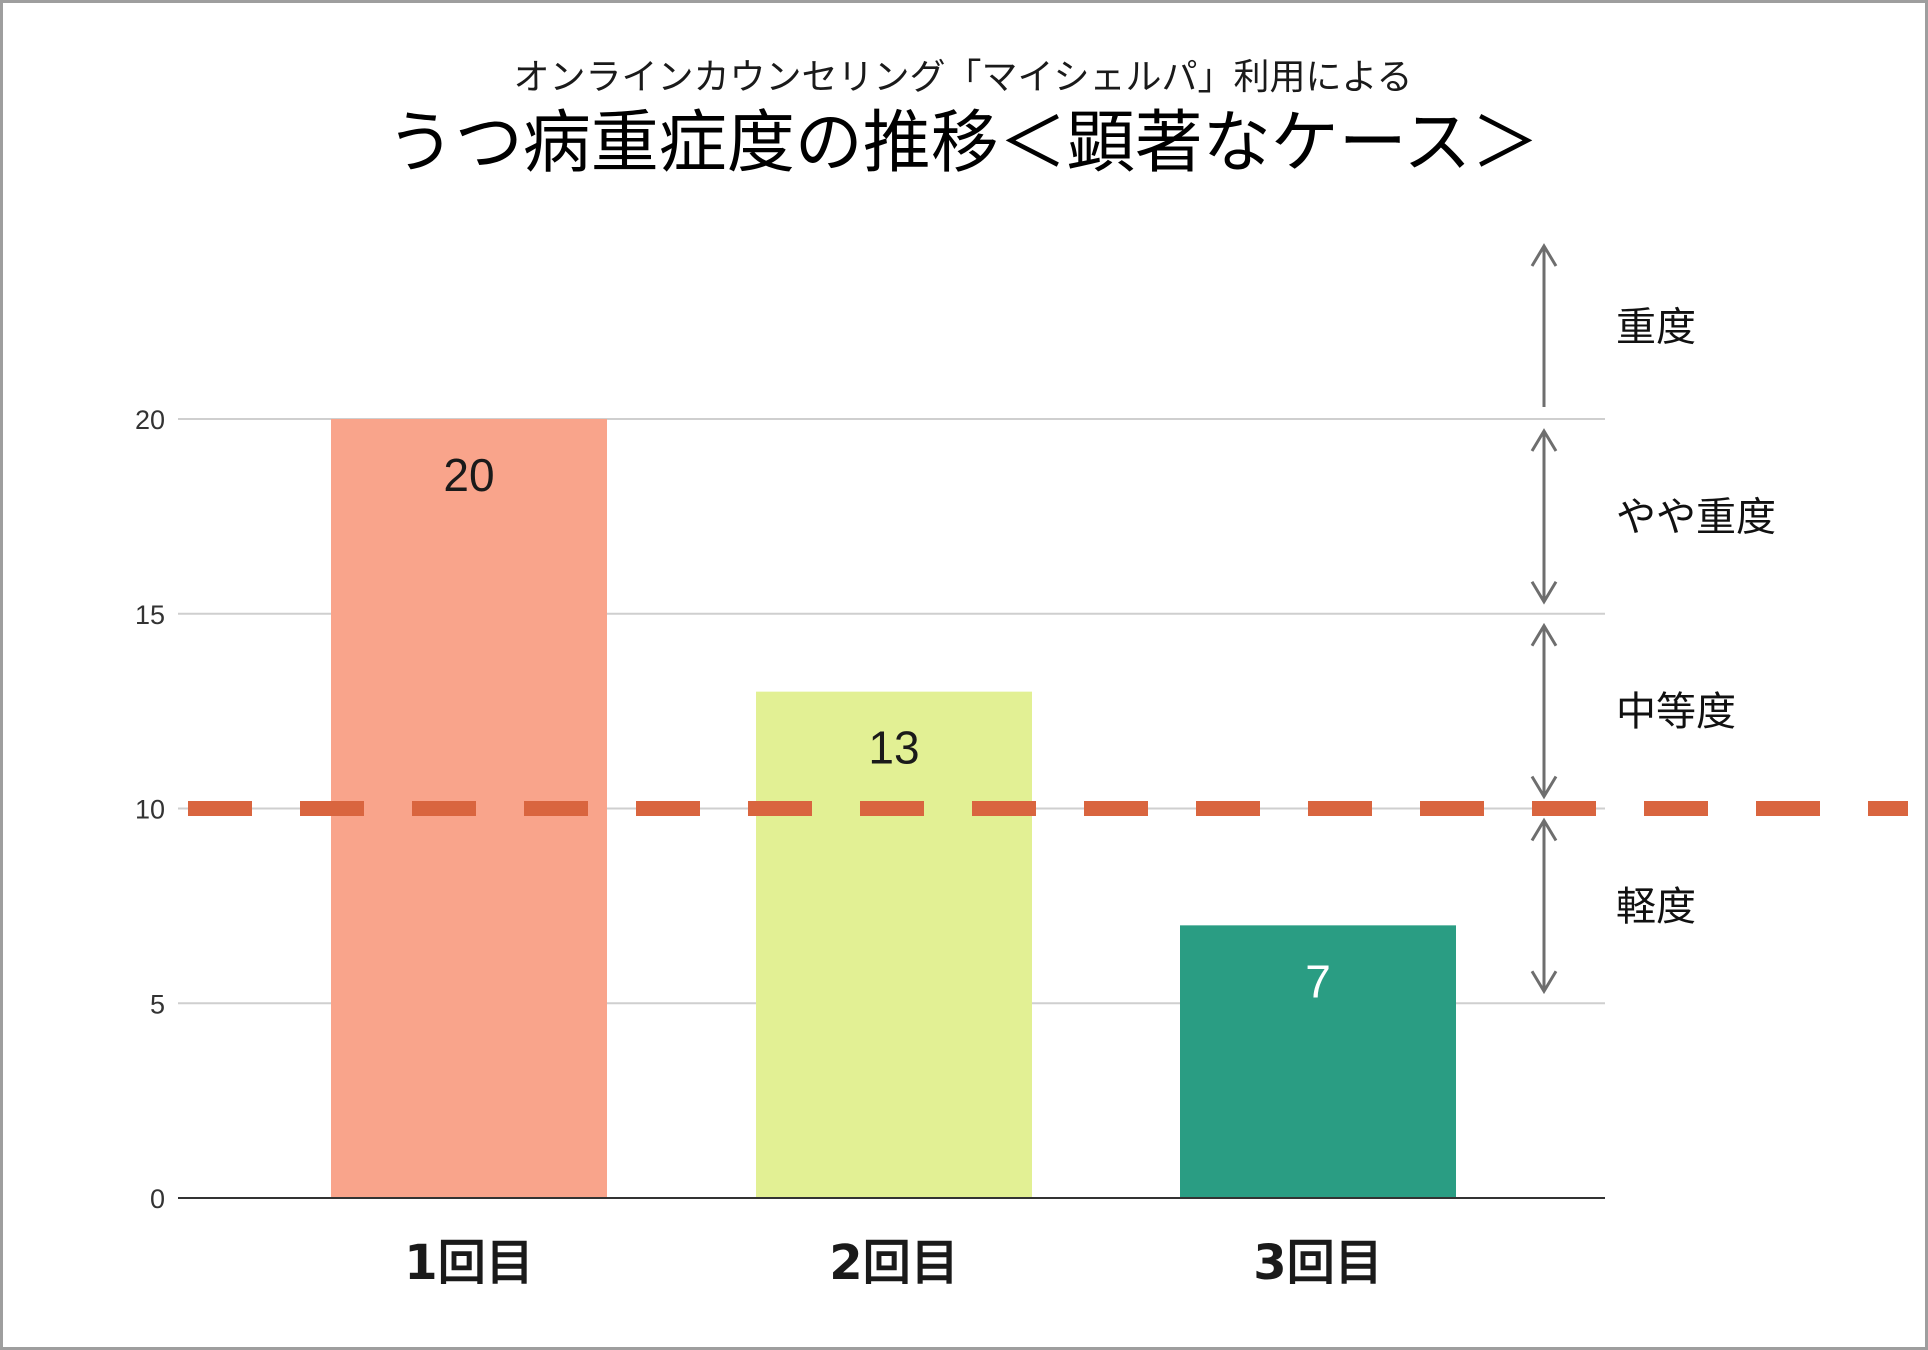 This screenshot has height=1350, width=1928. Describe the element at coordinates (468, 475) in the screenshot. I see `bar-data-label: 20` at that location.